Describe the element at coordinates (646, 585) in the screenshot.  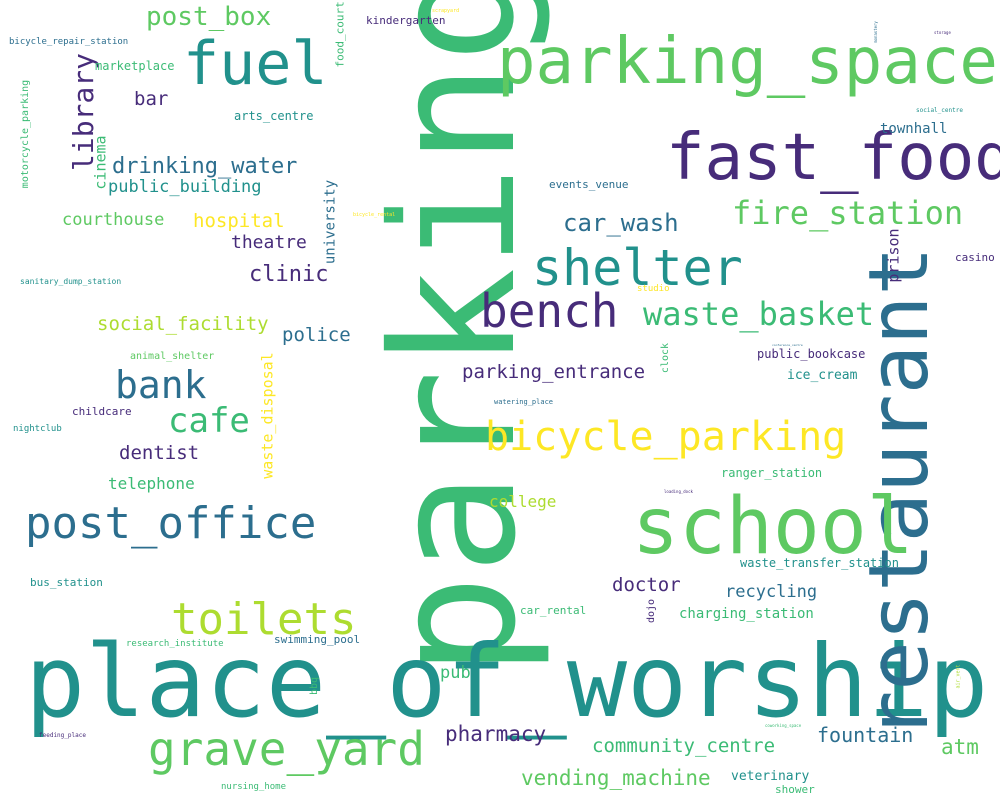
I see `word-doctor: doctor` at that location.